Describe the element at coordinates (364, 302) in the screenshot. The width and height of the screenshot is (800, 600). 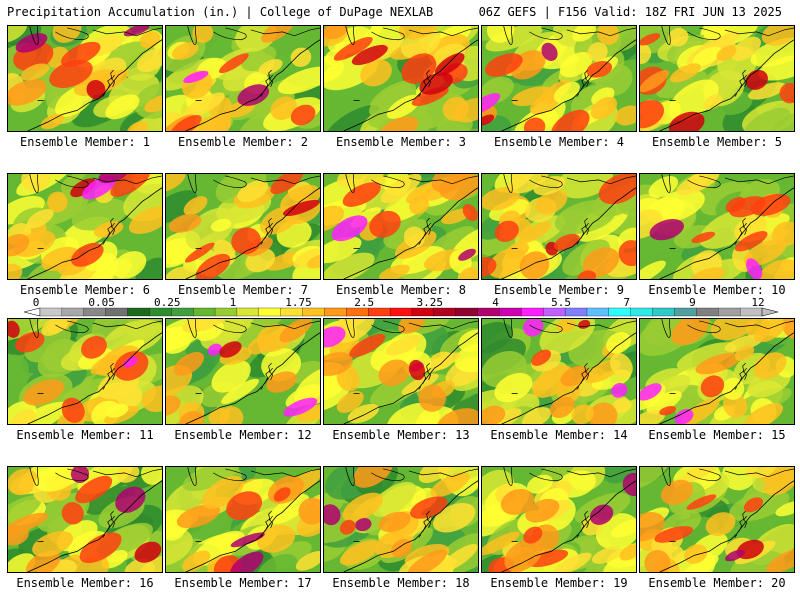
I see `colorbar-label: 2.5` at that location.